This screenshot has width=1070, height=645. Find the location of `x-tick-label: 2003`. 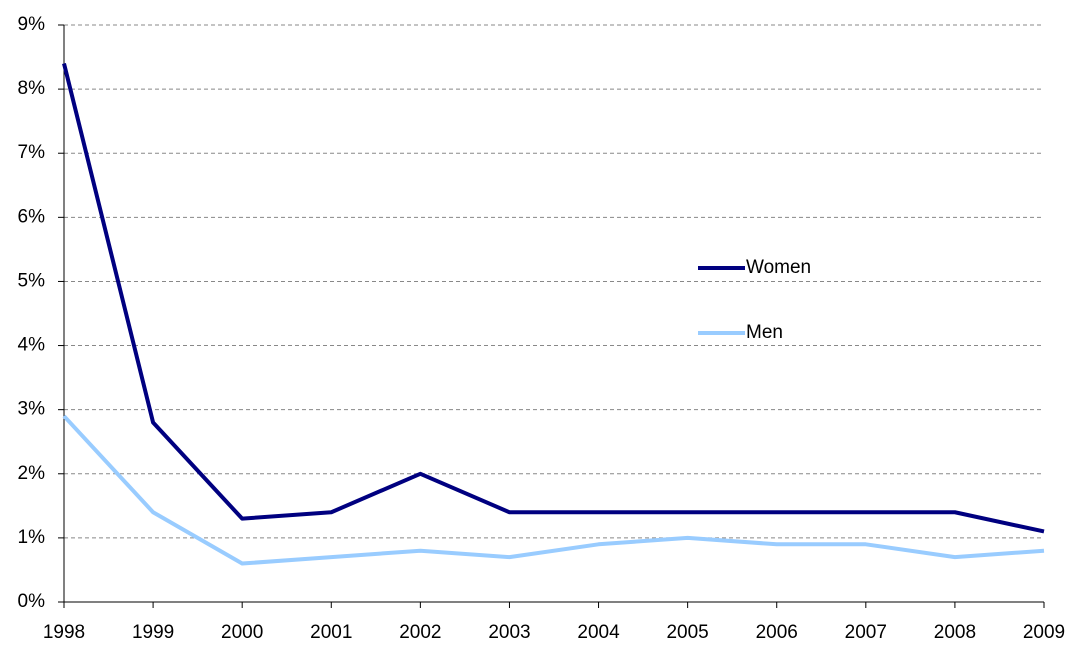

x-tick-label: 2003 is located at coordinates (509, 632).